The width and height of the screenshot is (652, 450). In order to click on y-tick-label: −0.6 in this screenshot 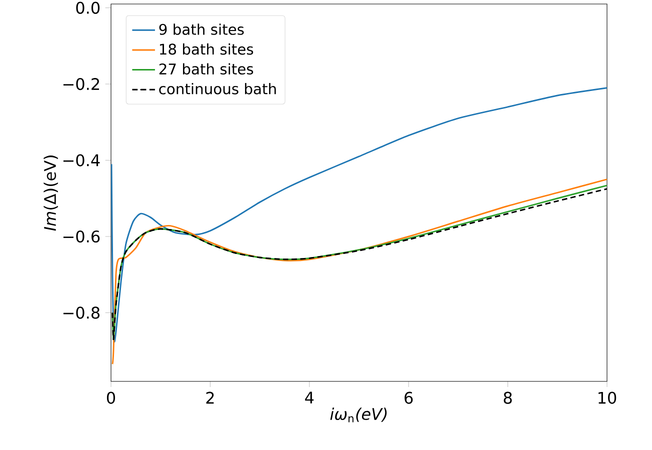, I will do `click(81, 236)`.